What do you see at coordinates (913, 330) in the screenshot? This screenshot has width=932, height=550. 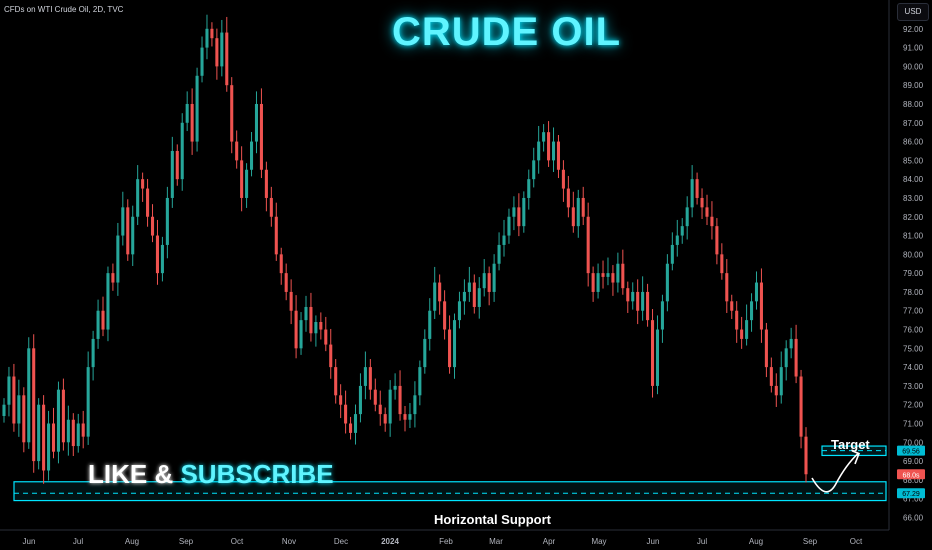 I see `price-tick-label: 76.00` at bounding box center [913, 330].